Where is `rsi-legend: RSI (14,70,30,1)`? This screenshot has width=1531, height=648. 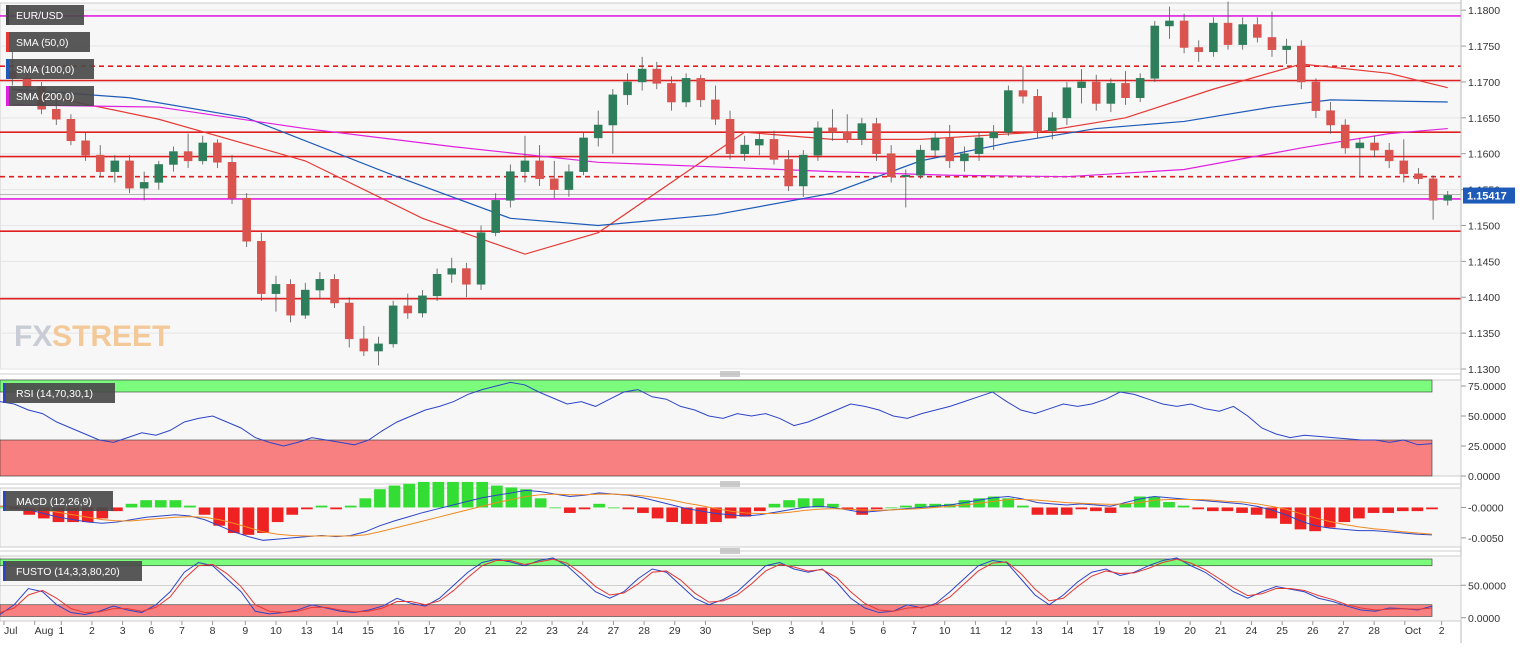 rsi-legend: RSI (14,70,30,1) is located at coordinates (59, 393).